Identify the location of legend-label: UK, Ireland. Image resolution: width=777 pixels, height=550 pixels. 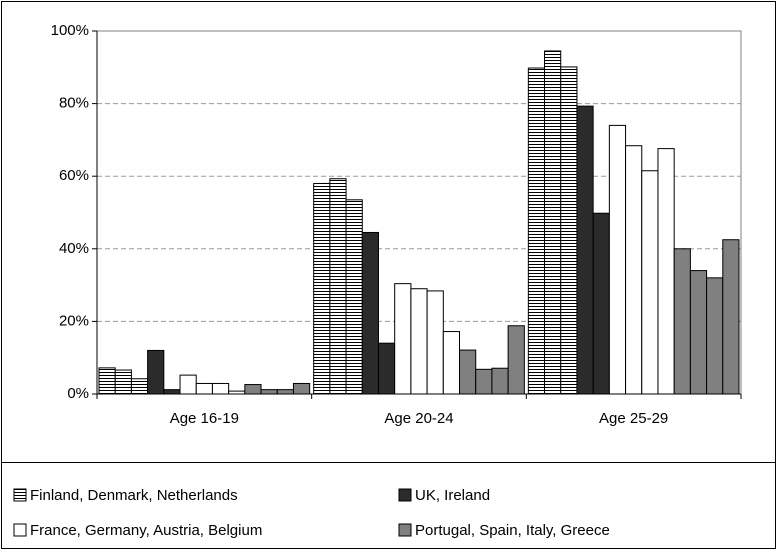
(452, 495).